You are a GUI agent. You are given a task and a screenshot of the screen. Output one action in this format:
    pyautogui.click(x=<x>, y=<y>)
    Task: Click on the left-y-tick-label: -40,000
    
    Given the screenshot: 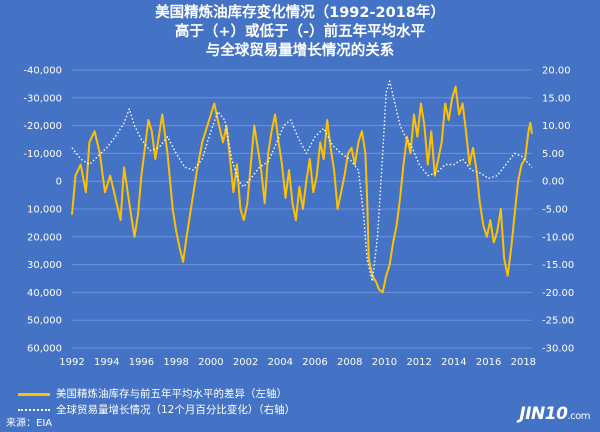 What is the action you would take?
    pyautogui.click(x=42, y=71)
    